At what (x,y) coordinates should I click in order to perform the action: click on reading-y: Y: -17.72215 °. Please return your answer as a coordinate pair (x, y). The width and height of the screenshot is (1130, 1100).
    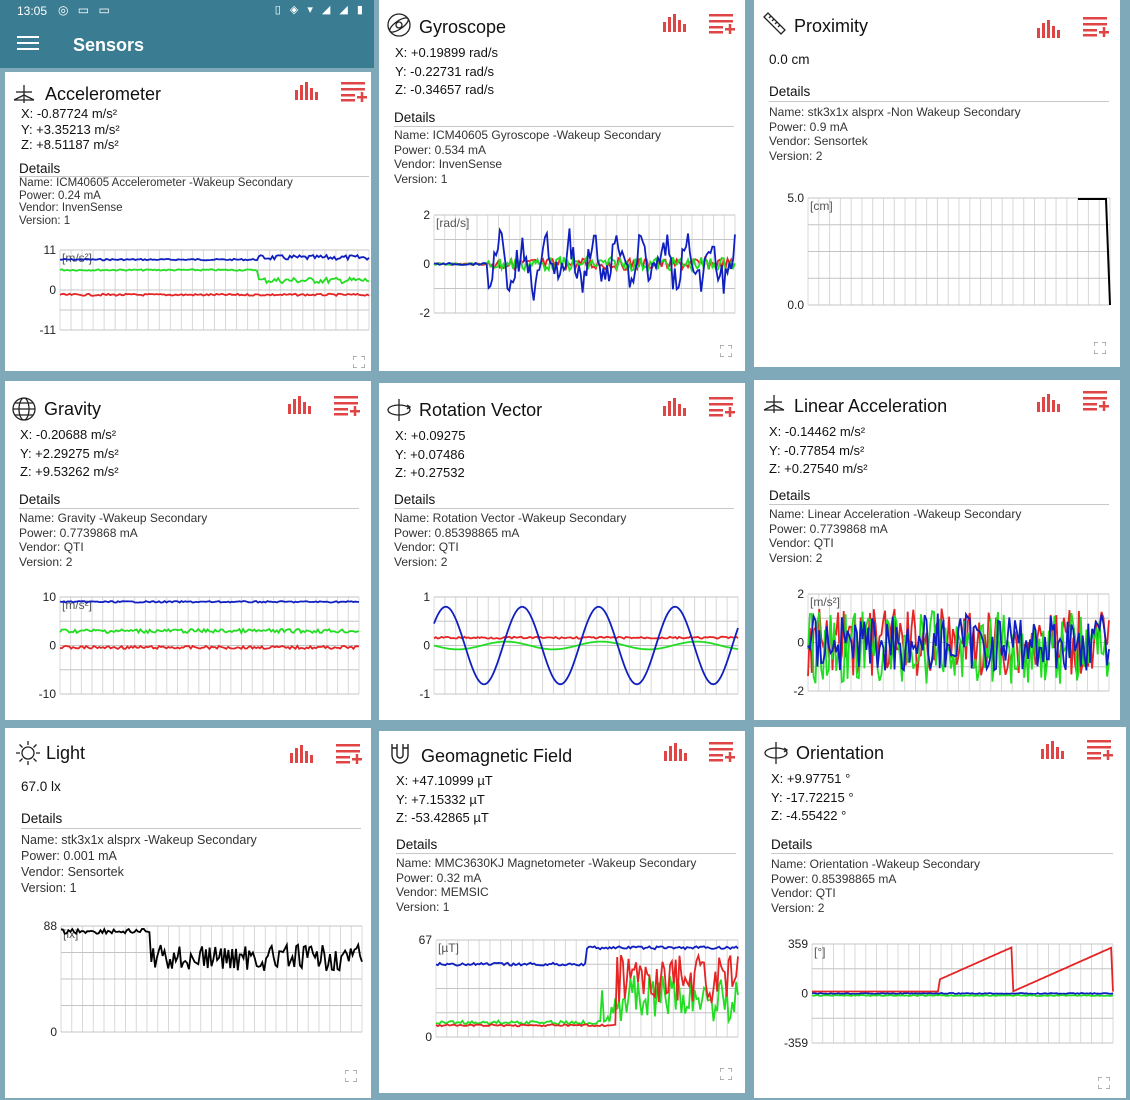
    Looking at the image, I should click on (812, 797).